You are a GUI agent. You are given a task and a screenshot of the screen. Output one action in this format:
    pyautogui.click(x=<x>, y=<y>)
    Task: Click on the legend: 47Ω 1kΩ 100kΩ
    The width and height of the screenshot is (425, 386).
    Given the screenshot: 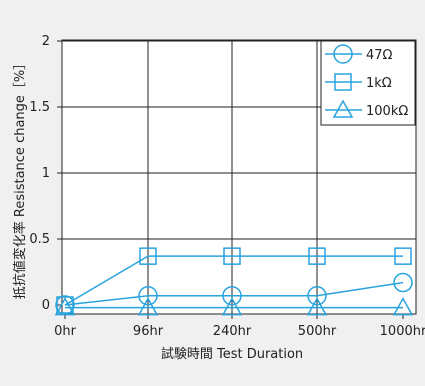 What is the action you would take?
    pyautogui.click(x=368, y=83)
    